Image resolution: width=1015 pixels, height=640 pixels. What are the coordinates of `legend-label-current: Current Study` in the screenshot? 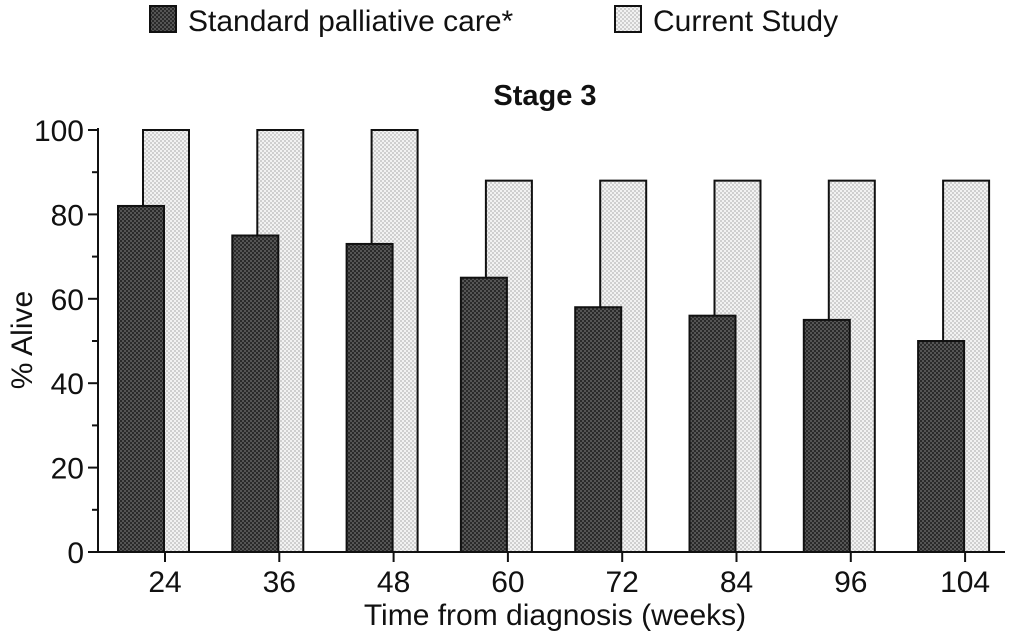 It's located at (745, 21).